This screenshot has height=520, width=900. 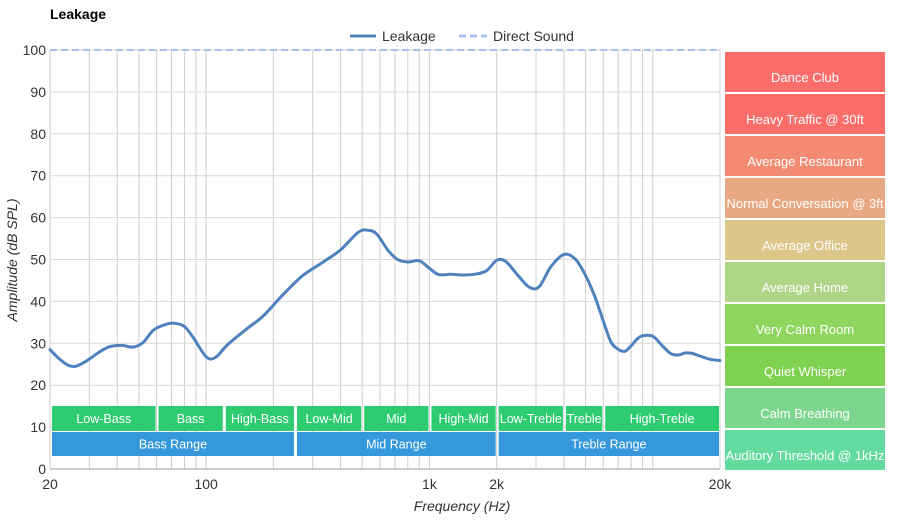 I want to click on band-treble, so click(x=584, y=418).